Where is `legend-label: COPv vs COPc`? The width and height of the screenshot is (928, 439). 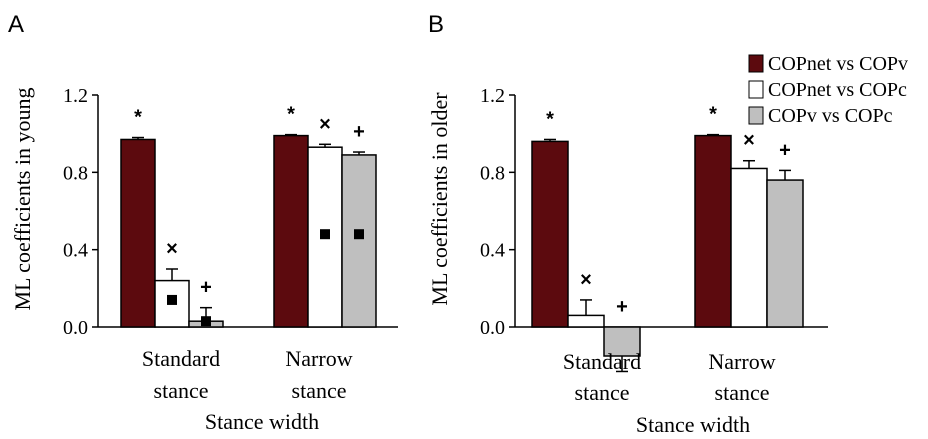
legend-label: COPv vs COPc is located at coordinates (830, 116).